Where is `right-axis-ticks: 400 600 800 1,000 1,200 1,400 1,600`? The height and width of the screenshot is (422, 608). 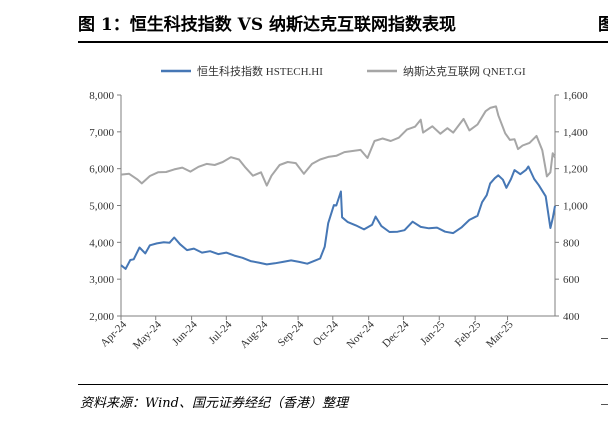
right-axis-ticks: 400 600 800 1,000 1,200 1,400 1,600 is located at coordinates (571, 206).